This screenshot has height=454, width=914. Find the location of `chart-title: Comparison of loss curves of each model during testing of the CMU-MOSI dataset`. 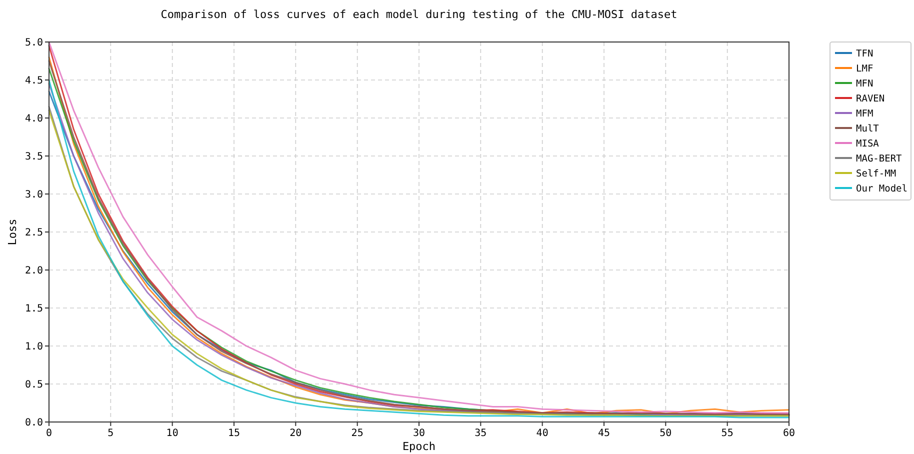

chart-title: Comparison of loss curves of each model during testing of the CMU-MOSI dataset is located at coordinates (419, 14).